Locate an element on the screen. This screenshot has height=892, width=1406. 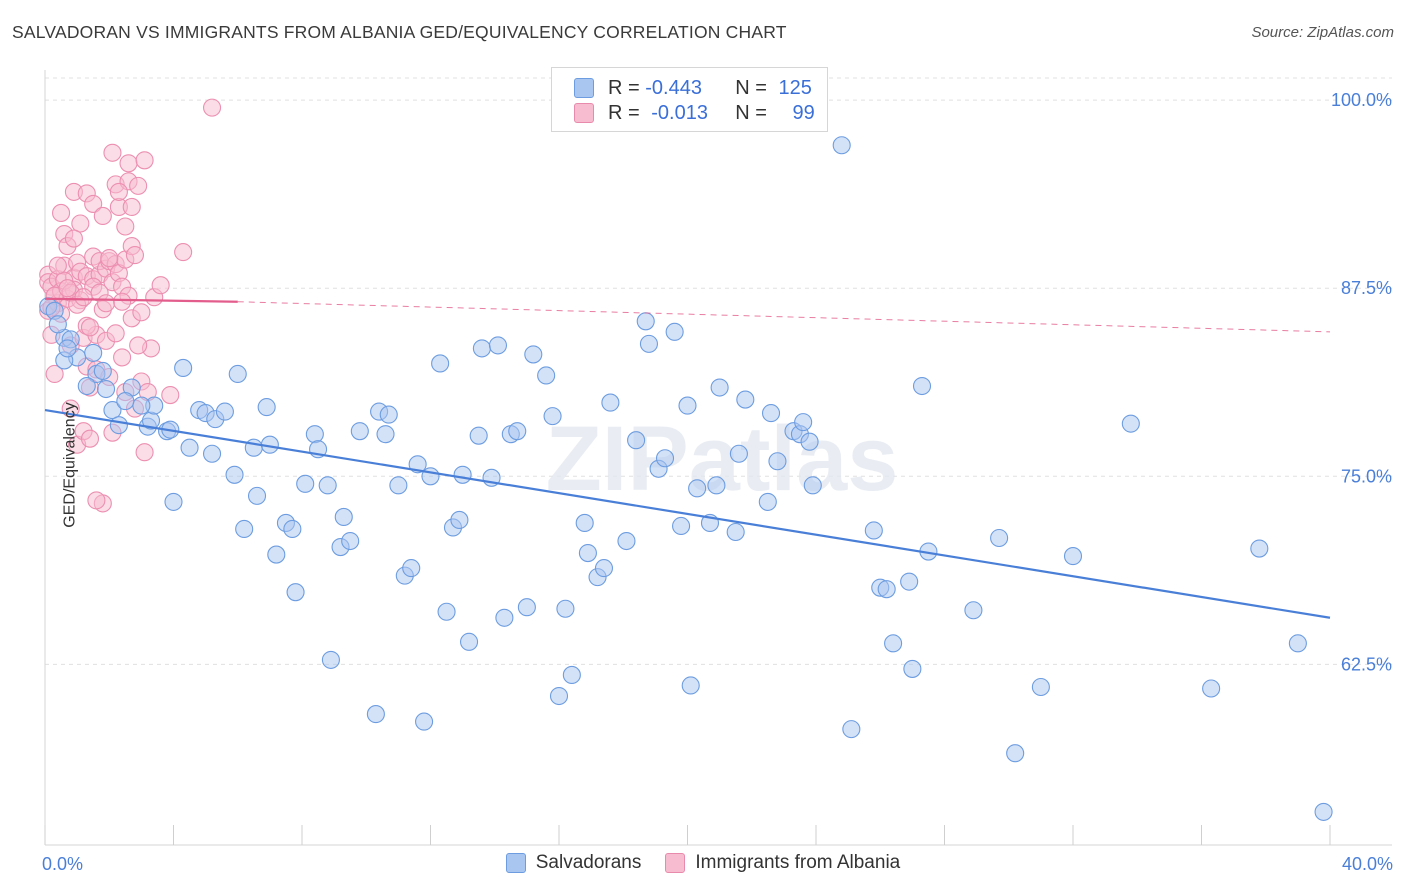
legend-n-value: 125 is located at coordinates (795, 87).